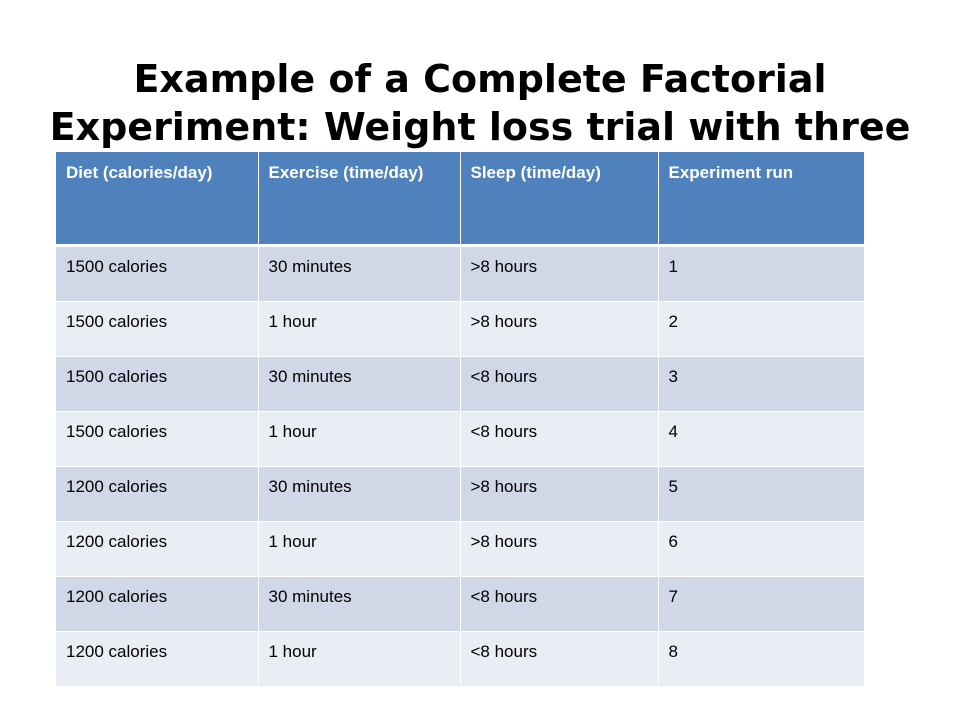 The height and width of the screenshot is (720, 960). I want to click on table-row: 1500 calories 1 hour <8 hours 4, so click(460, 439).